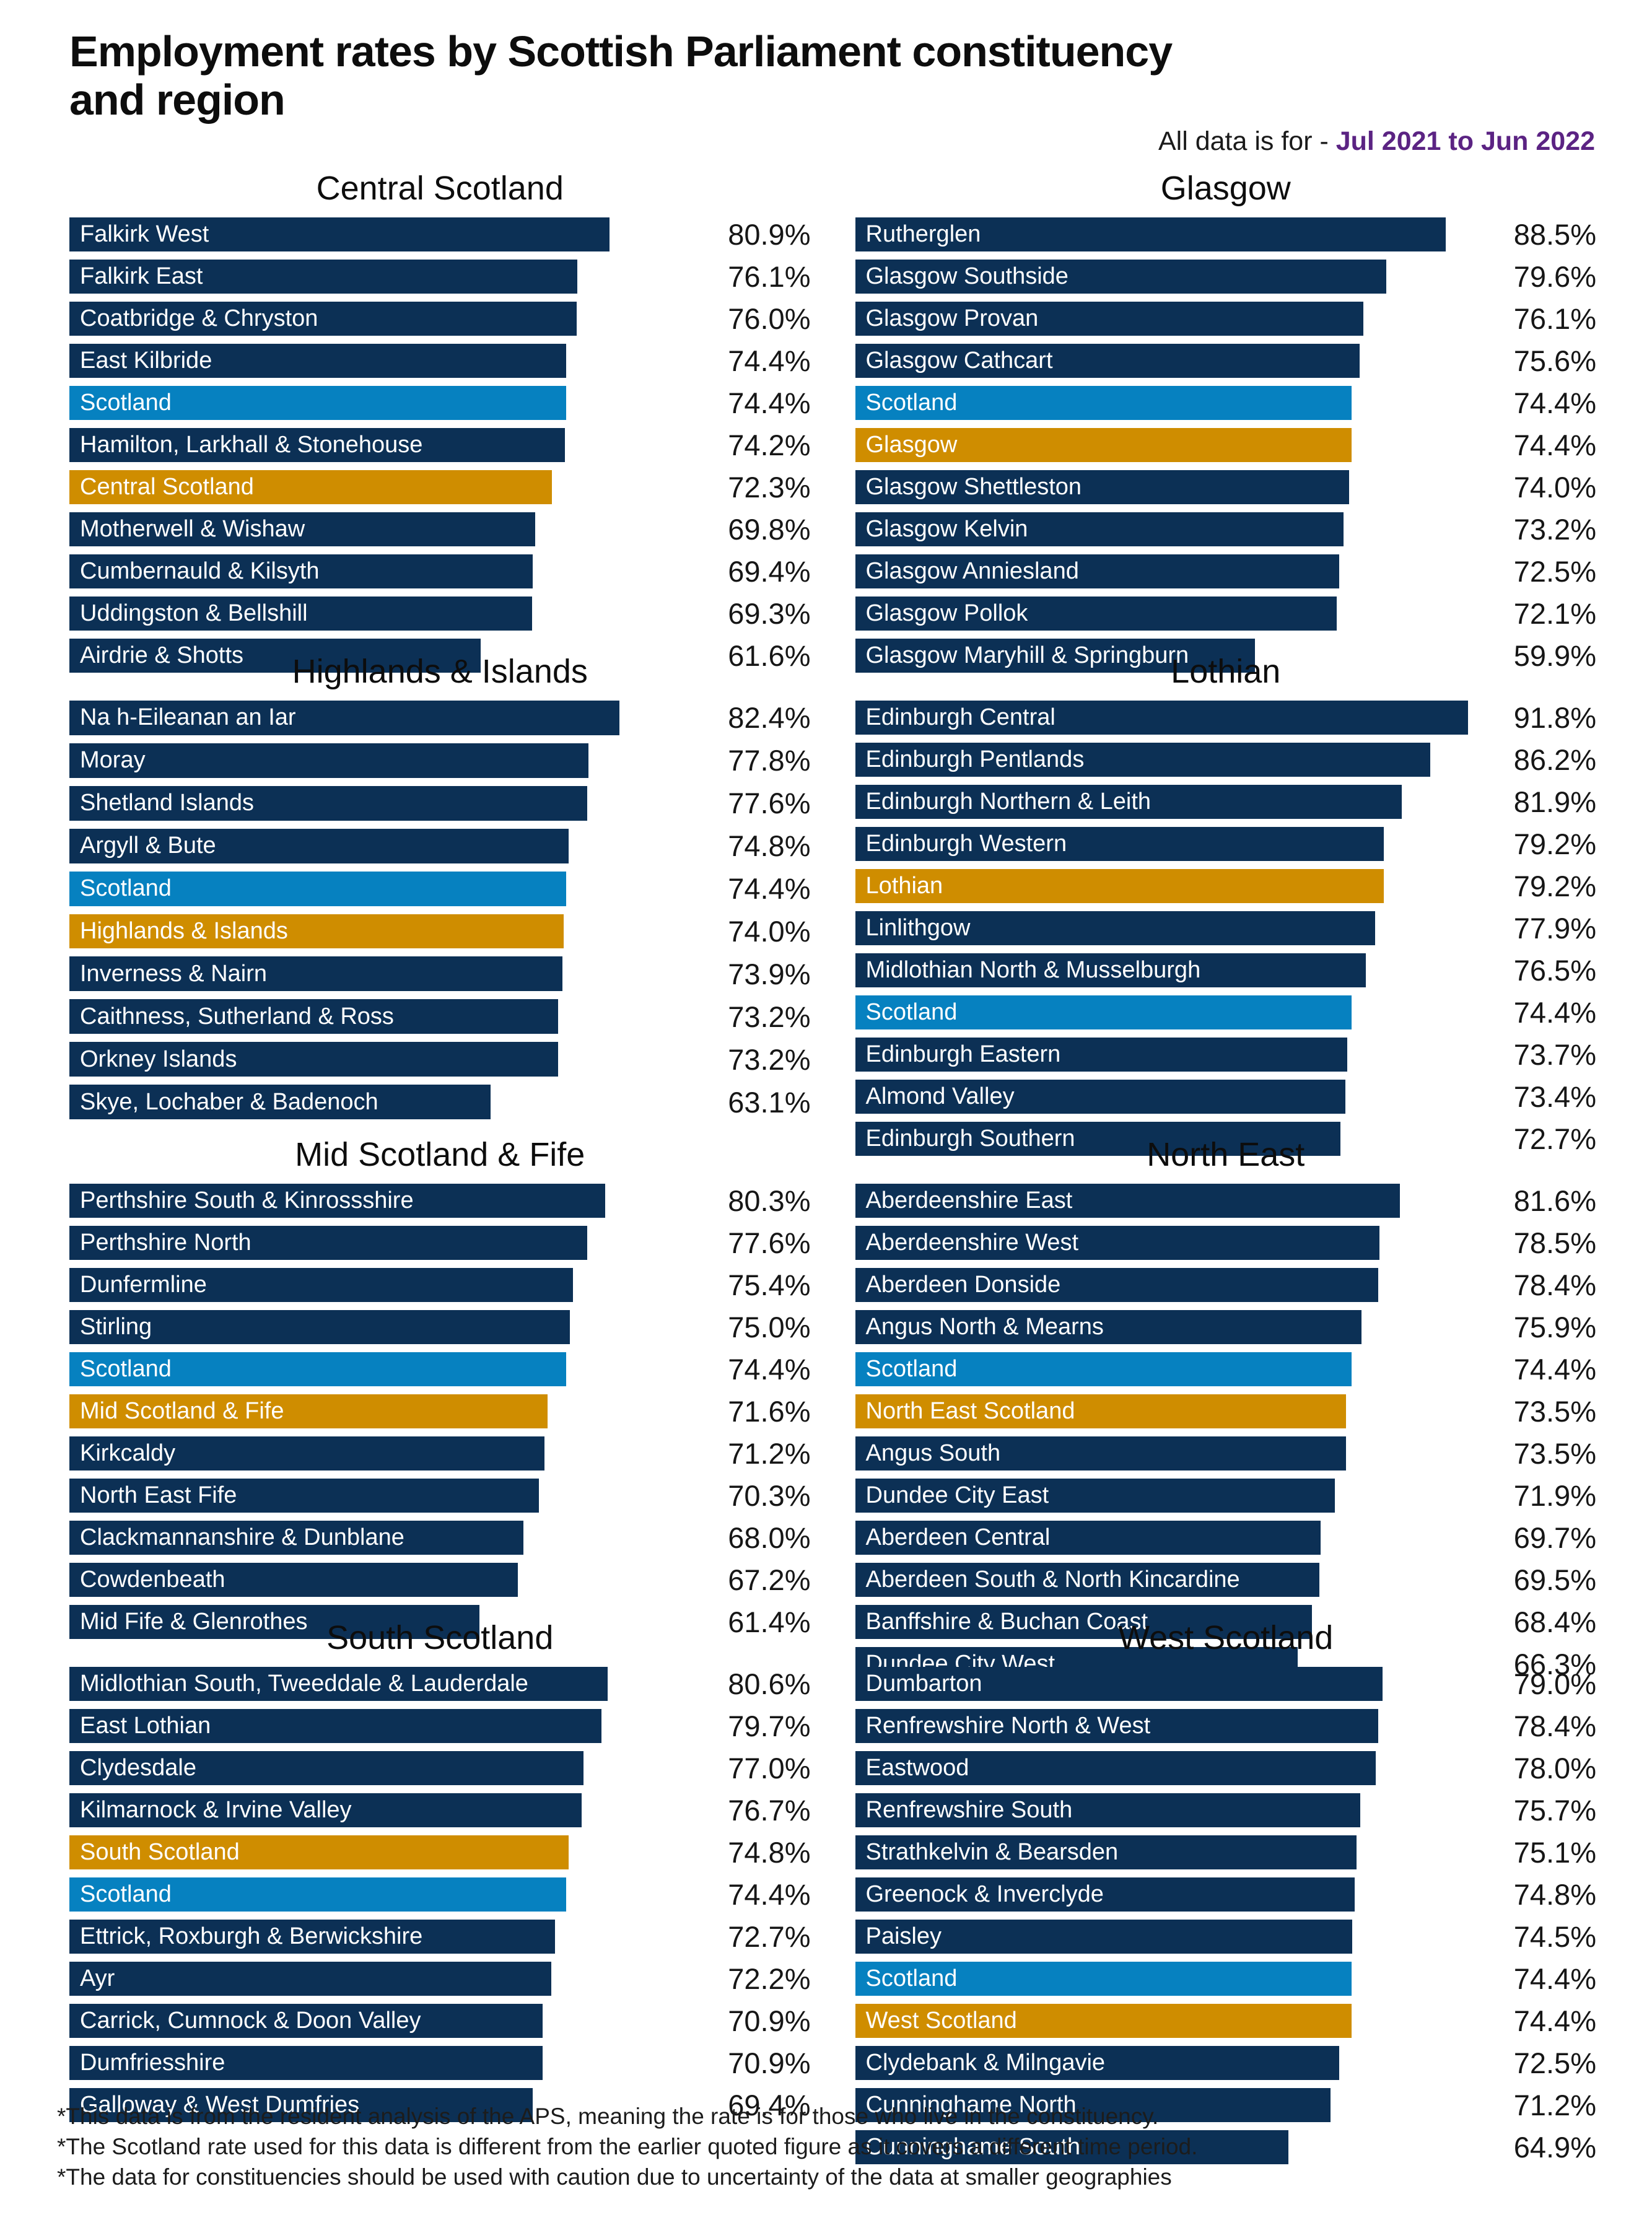 The width and height of the screenshot is (1652, 2220). What do you see at coordinates (146, 360) in the screenshot?
I see `bar-label: East Kilbride` at bounding box center [146, 360].